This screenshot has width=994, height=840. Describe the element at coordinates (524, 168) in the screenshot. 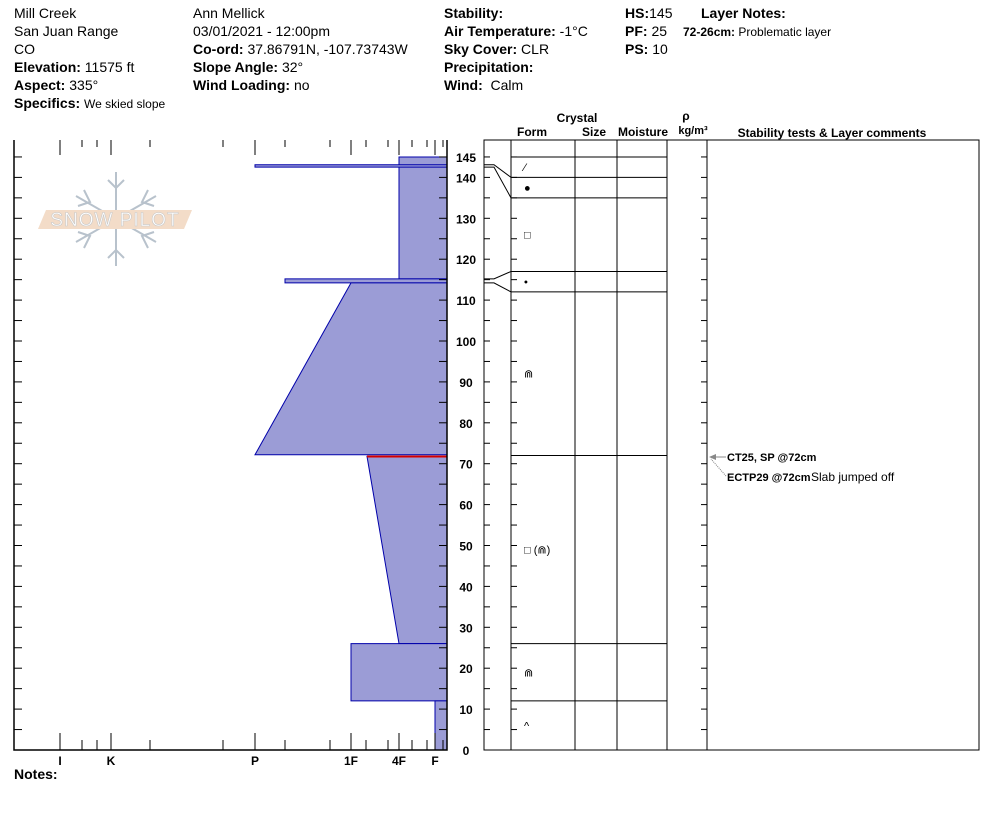

I see `layer-form decomposing-fragments-icon: ⁄` at that location.